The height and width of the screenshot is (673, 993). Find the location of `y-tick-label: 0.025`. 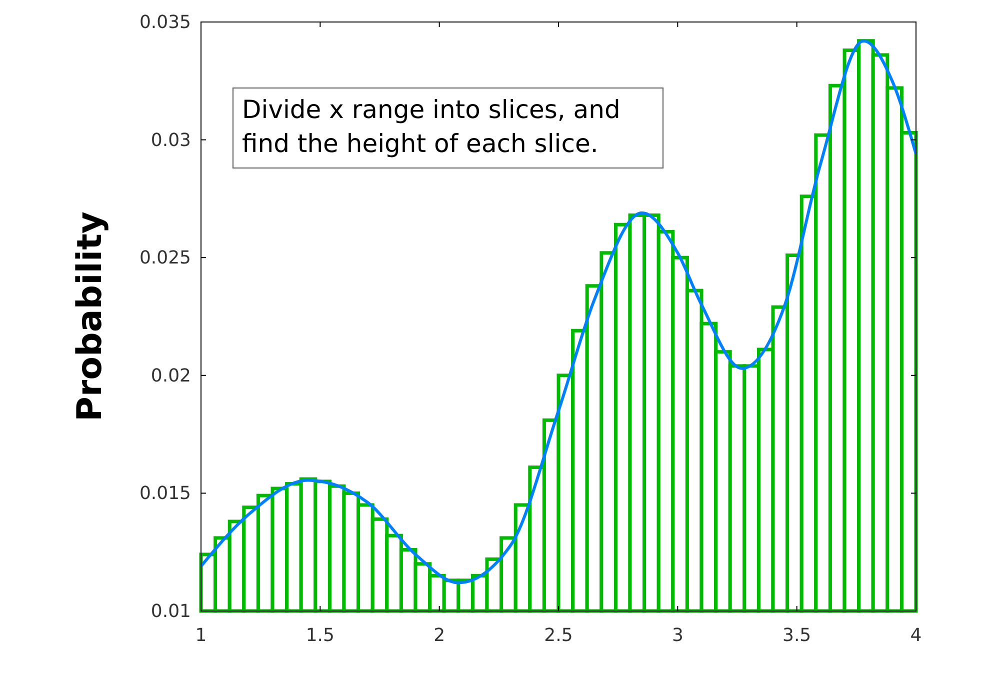

y-tick-label: 0.025 is located at coordinates (165, 258).